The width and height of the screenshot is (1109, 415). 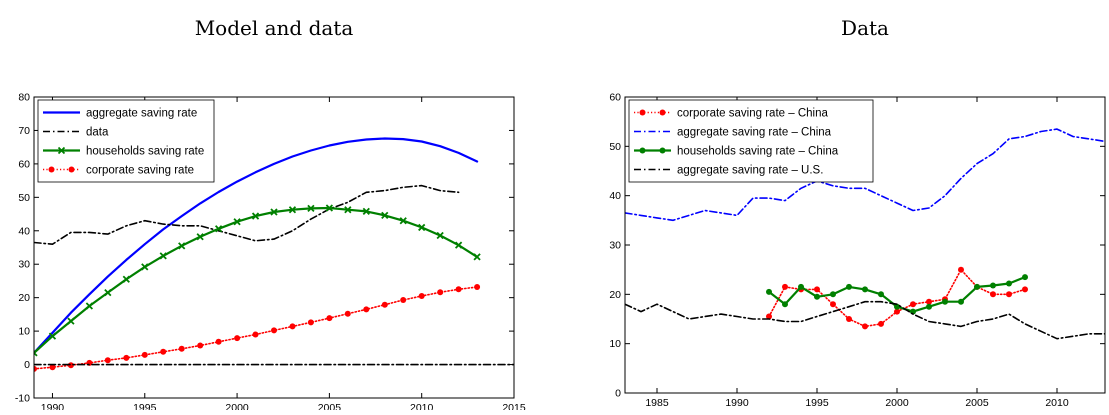 What do you see at coordinates (141, 114) in the screenshot?
I see `legend-label: aggregate saving rate` at bounding box center [141, 114].